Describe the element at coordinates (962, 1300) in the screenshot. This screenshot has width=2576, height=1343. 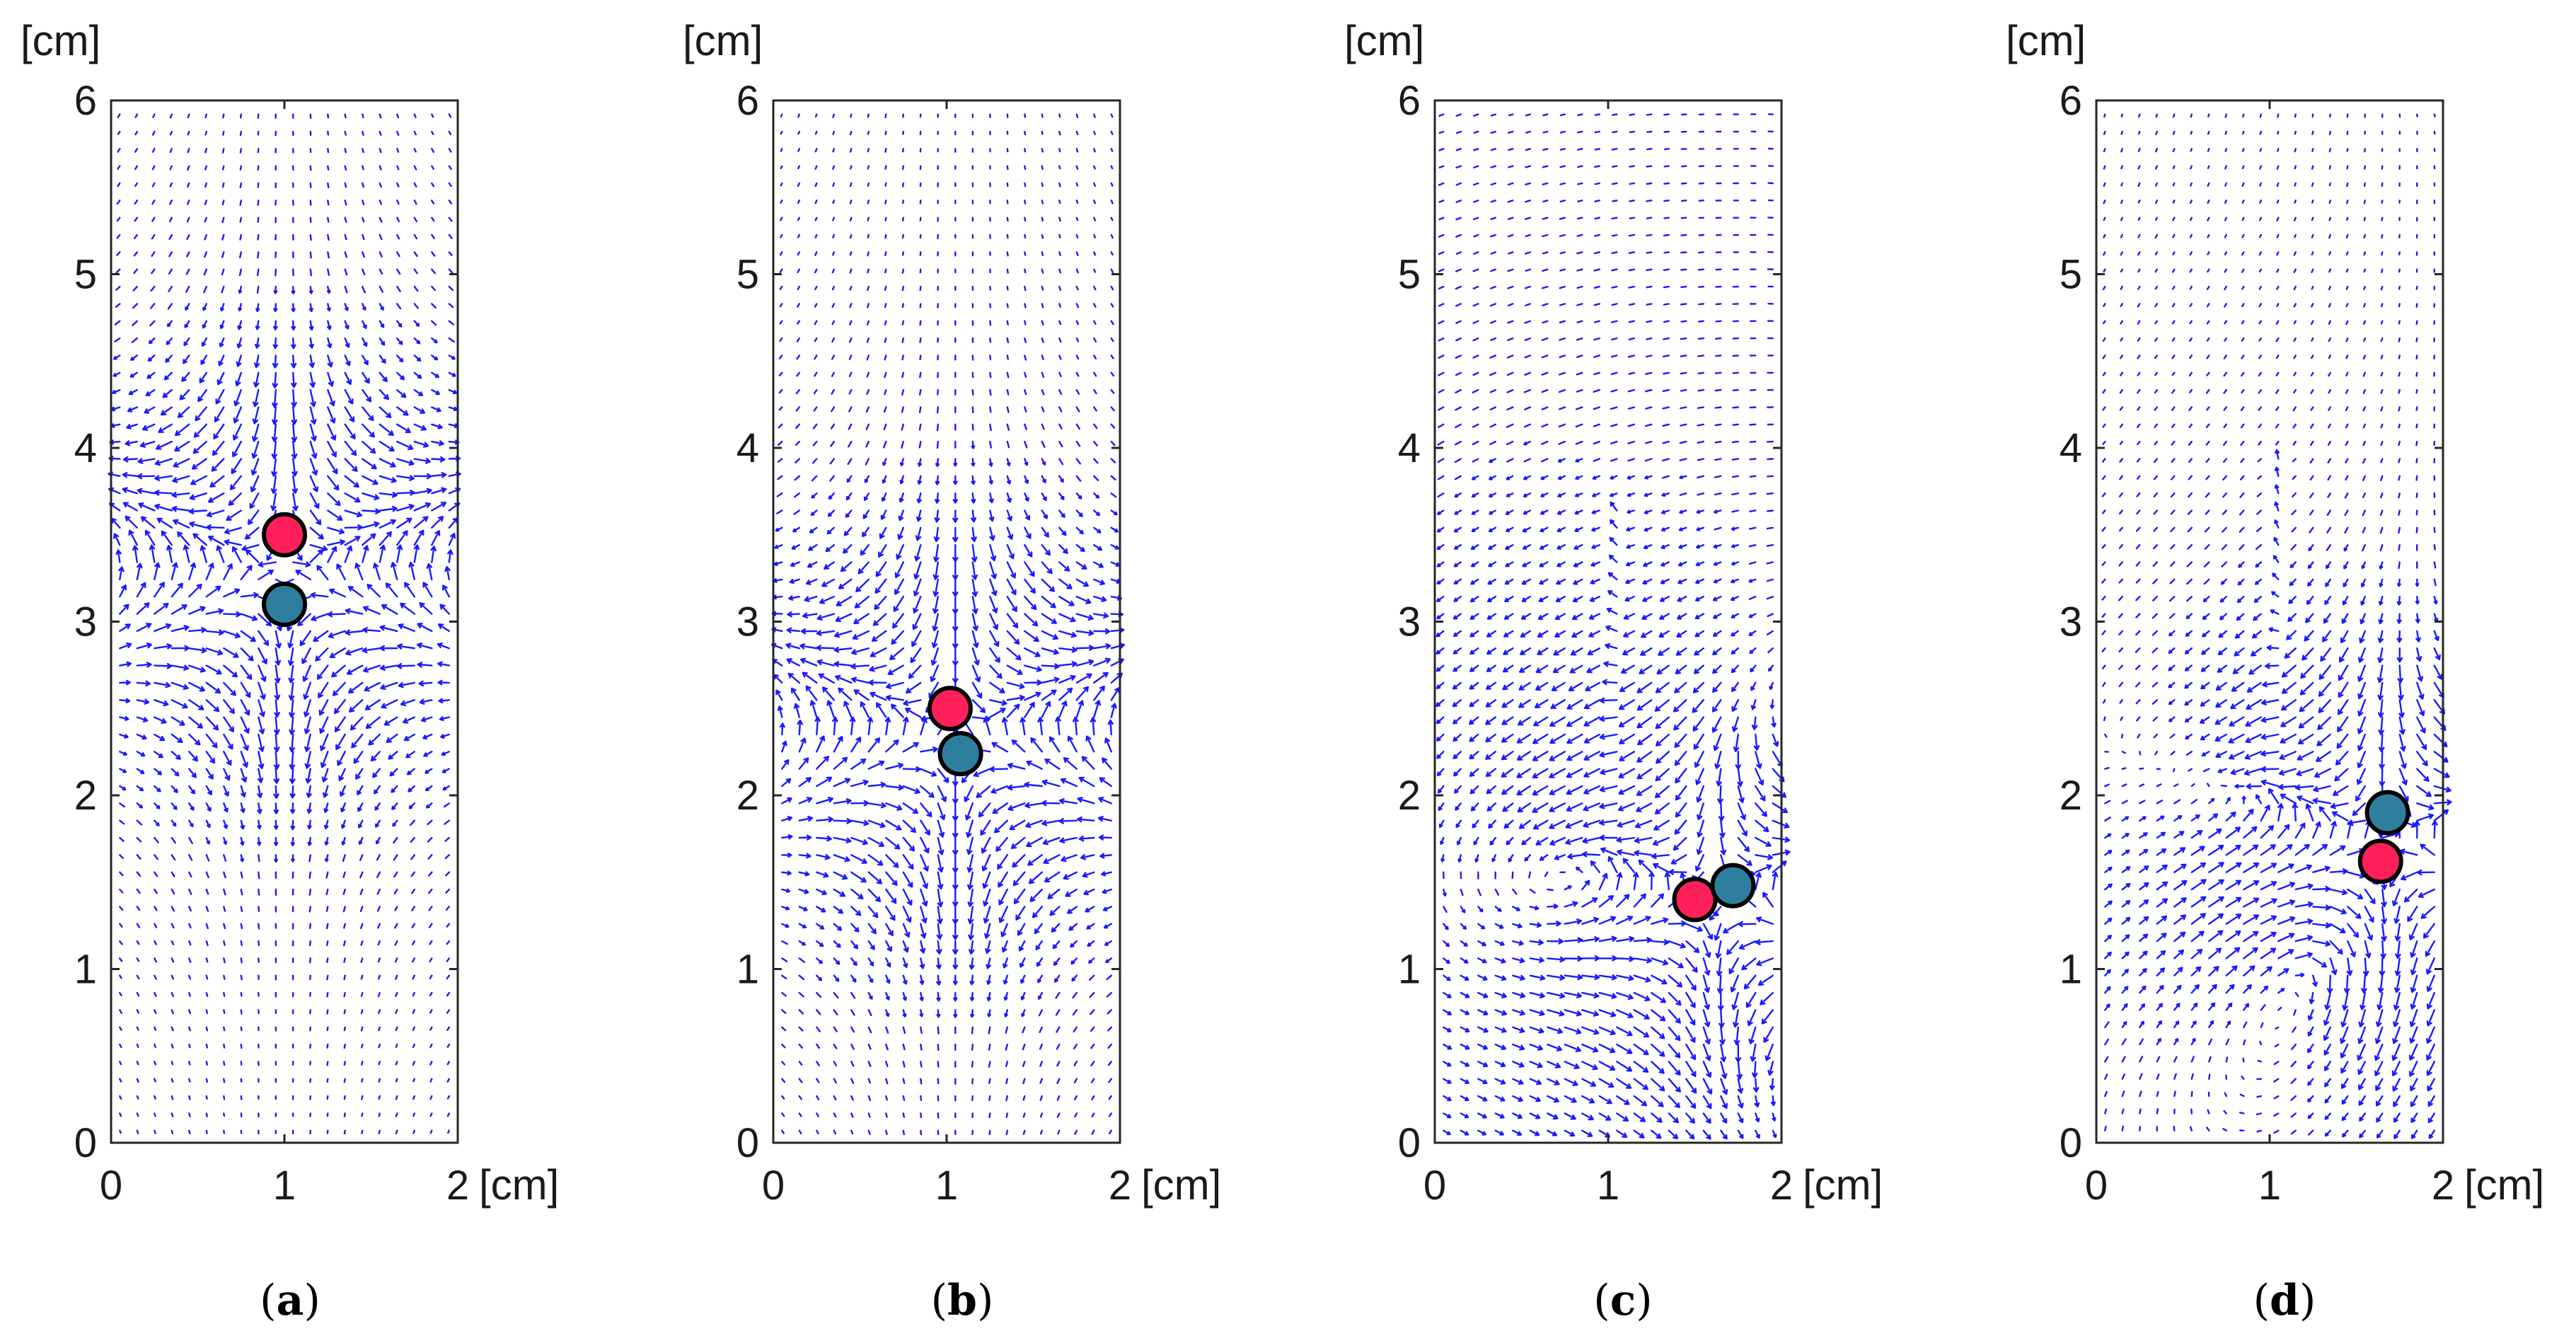
I see `panel-caption: (b)` at that location.